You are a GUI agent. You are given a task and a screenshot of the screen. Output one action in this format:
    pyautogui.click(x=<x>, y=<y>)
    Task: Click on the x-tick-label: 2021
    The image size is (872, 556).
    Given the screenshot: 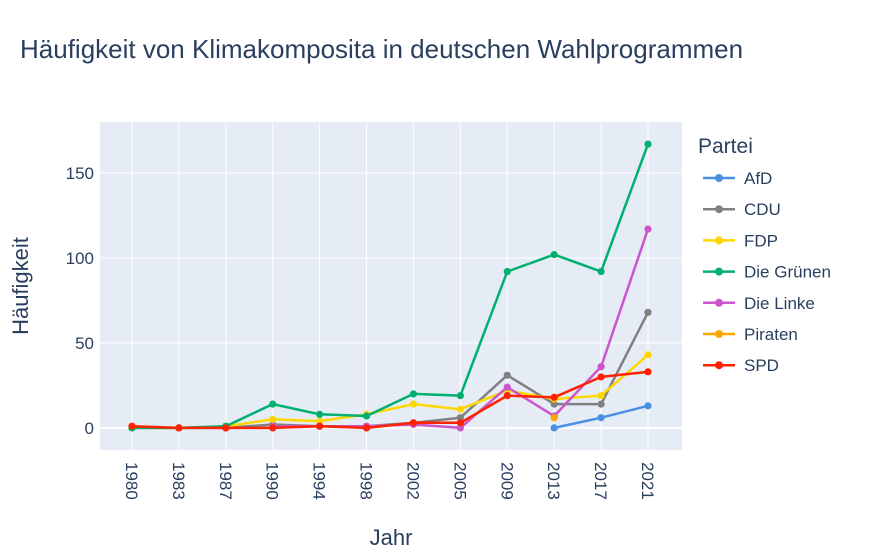 What is the action you would take?
    pyautogui.click(x=647, y=481)
    